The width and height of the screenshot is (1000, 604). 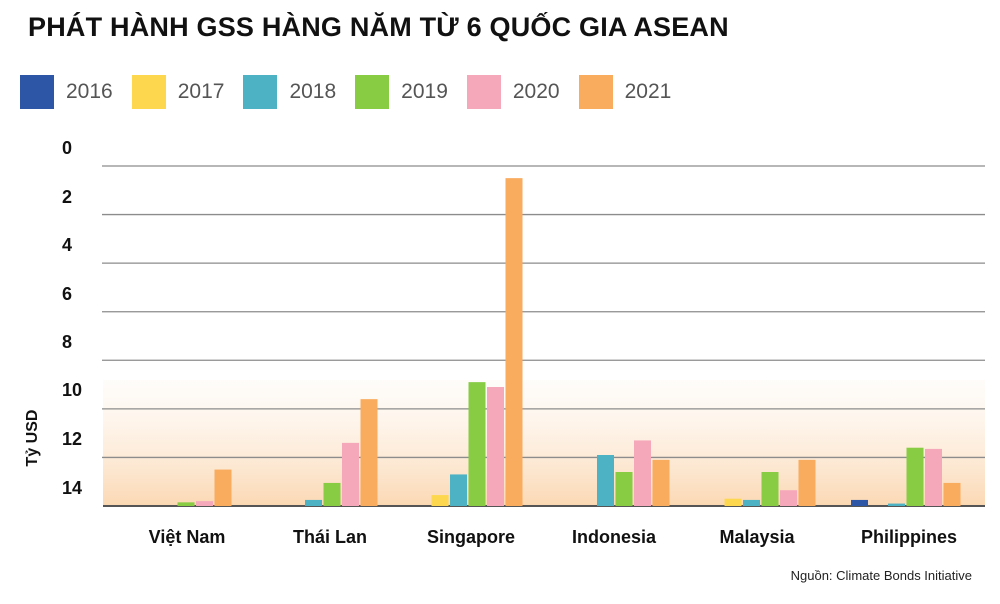 What do you see at coordinates (471, 537) in the screenshot?
I see `x-category-label: Singapore` at bounding box center [471, 537].